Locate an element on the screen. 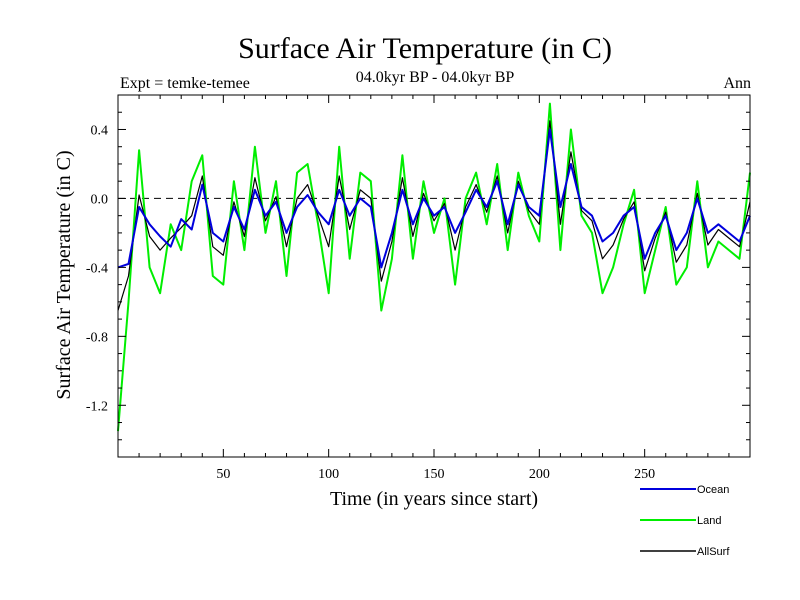 The height and width of the screenshot is (600, 800). legend-label-land: Land is located at coordinates (709, 521).